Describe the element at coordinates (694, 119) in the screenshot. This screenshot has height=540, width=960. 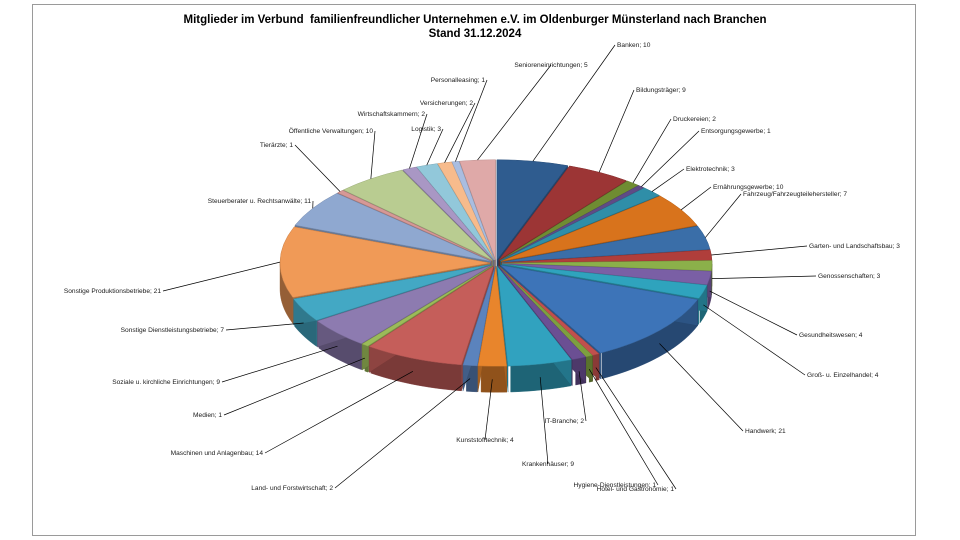
I see `data-label: Druckereien; 2` at that location.